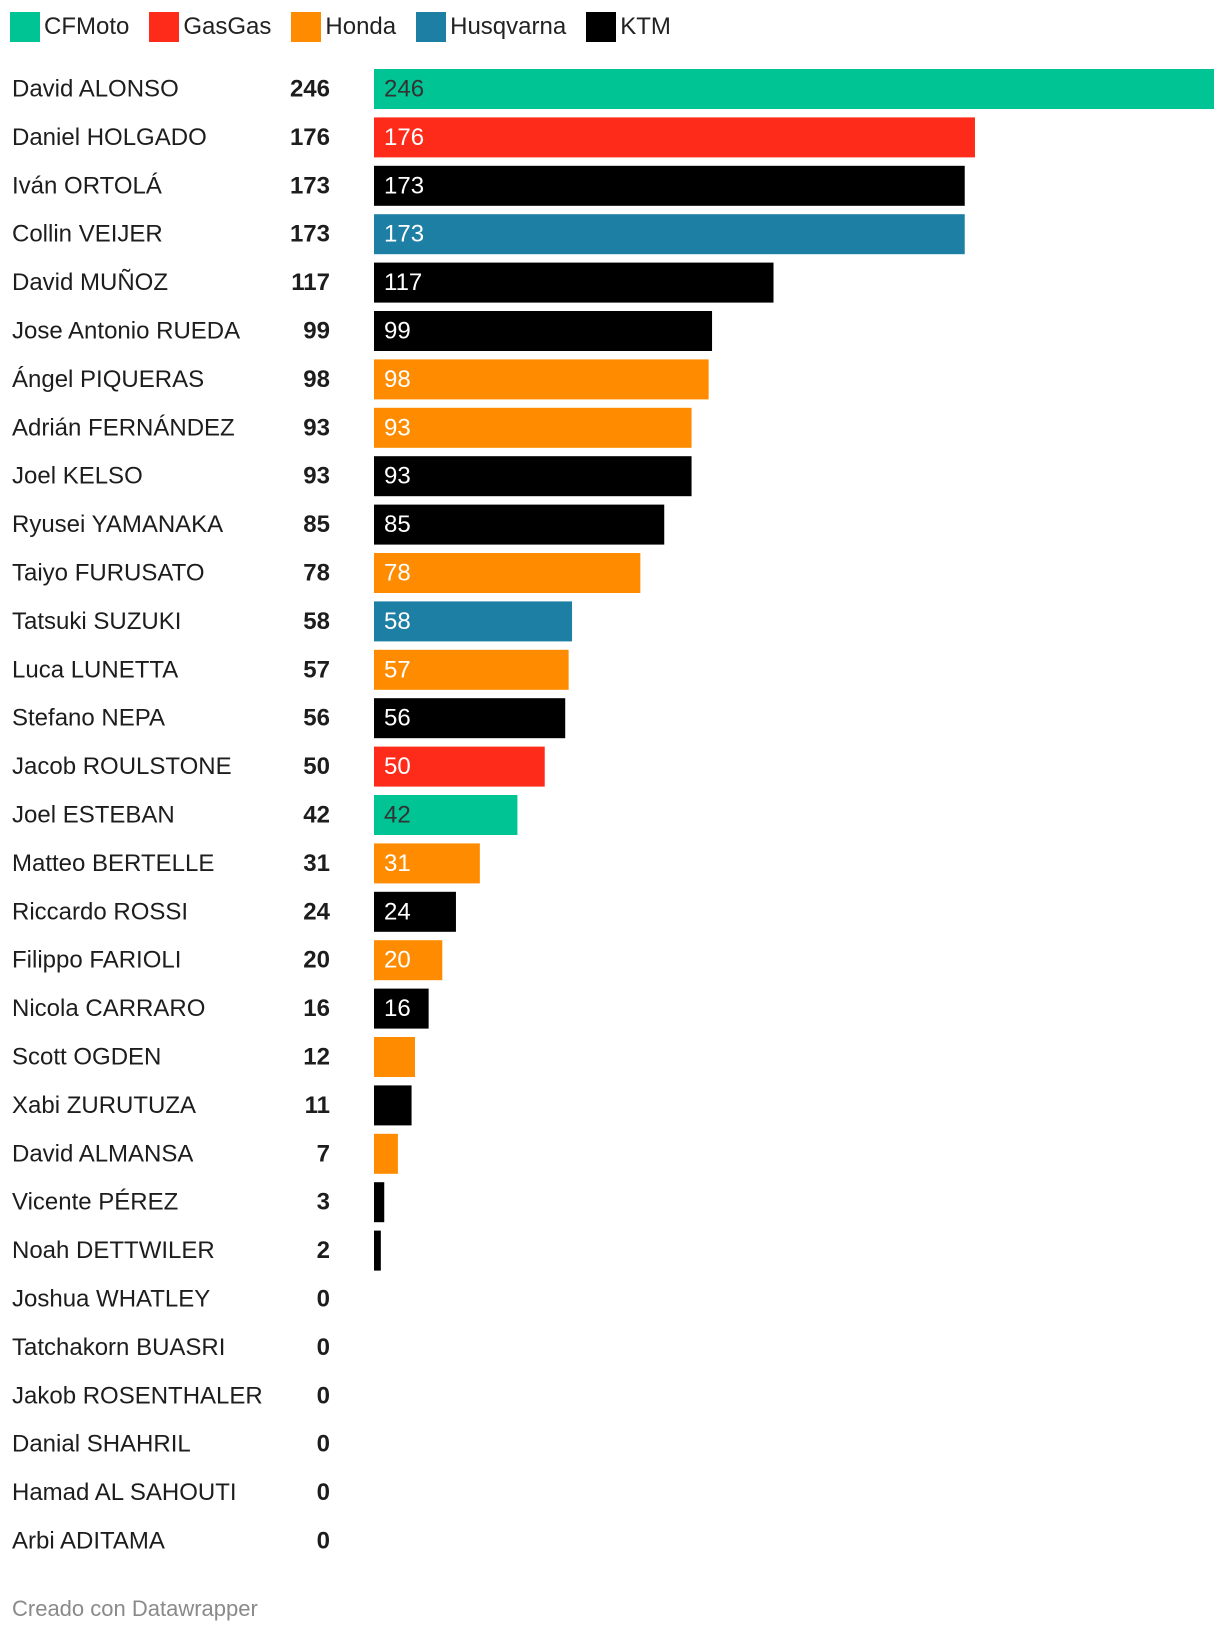 The image size is (1220, 1626). I want to click on row-value-label: 50, so click(316, 766).